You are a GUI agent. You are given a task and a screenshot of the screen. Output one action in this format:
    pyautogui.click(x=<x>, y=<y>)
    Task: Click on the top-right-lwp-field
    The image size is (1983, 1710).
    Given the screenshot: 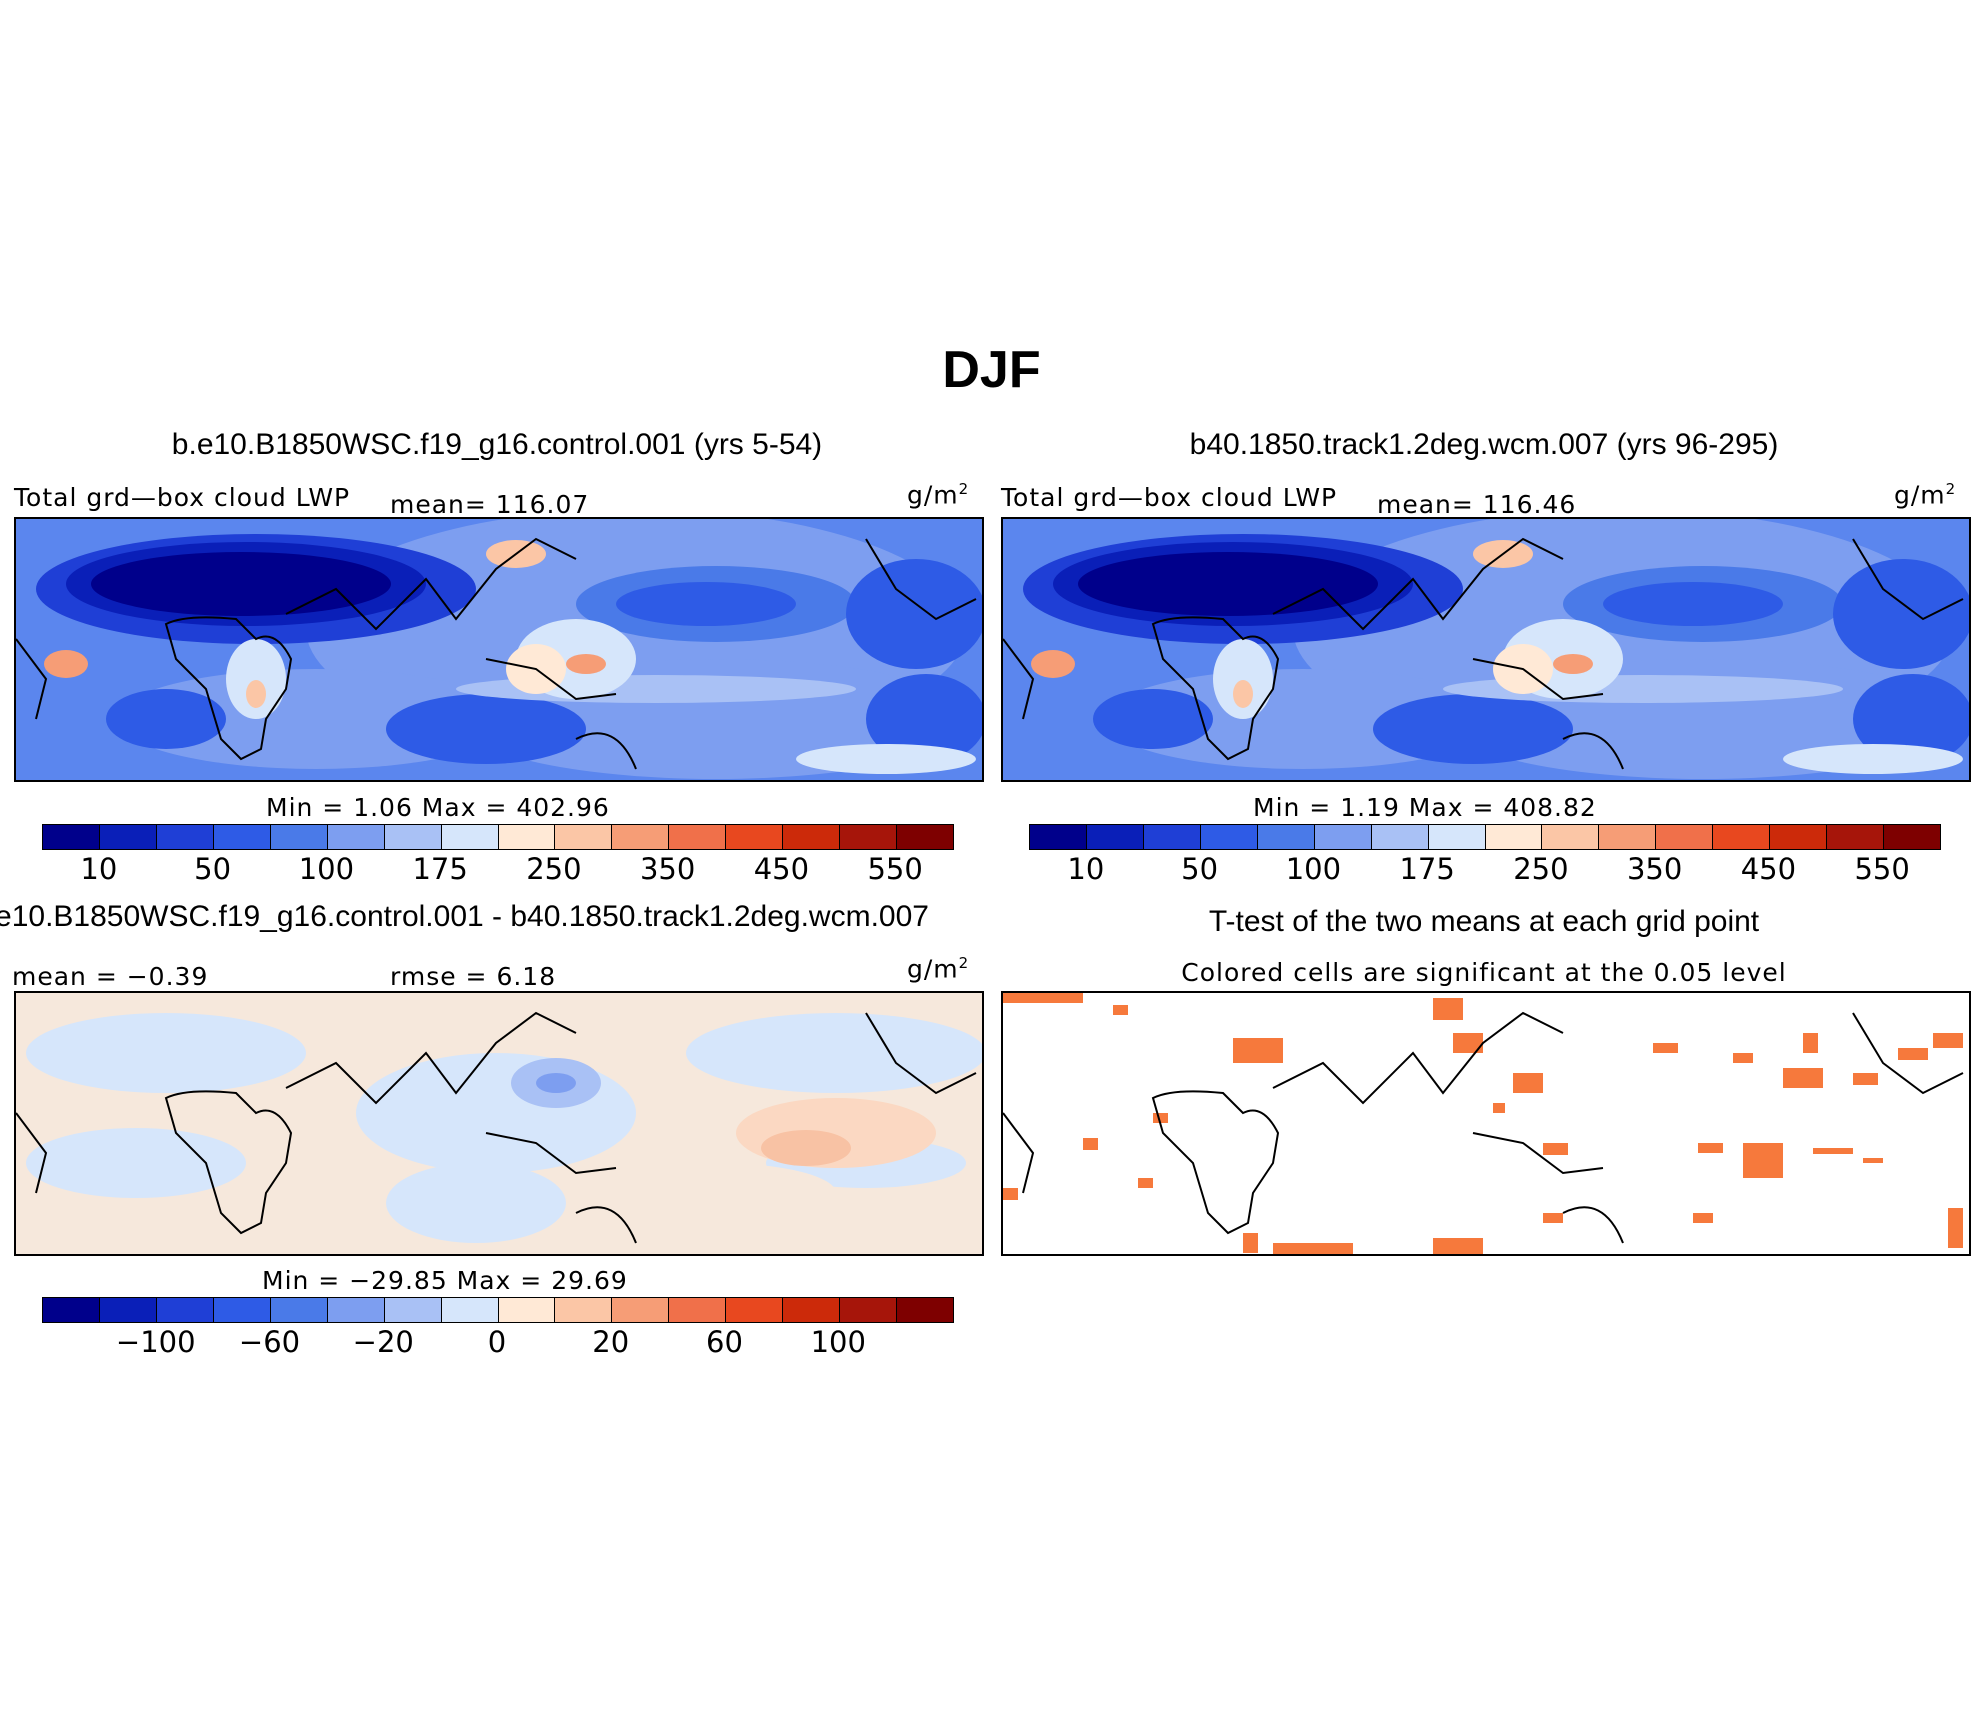 What is the action you would take?
    pyautogui.click(x=1486, y=649)
    